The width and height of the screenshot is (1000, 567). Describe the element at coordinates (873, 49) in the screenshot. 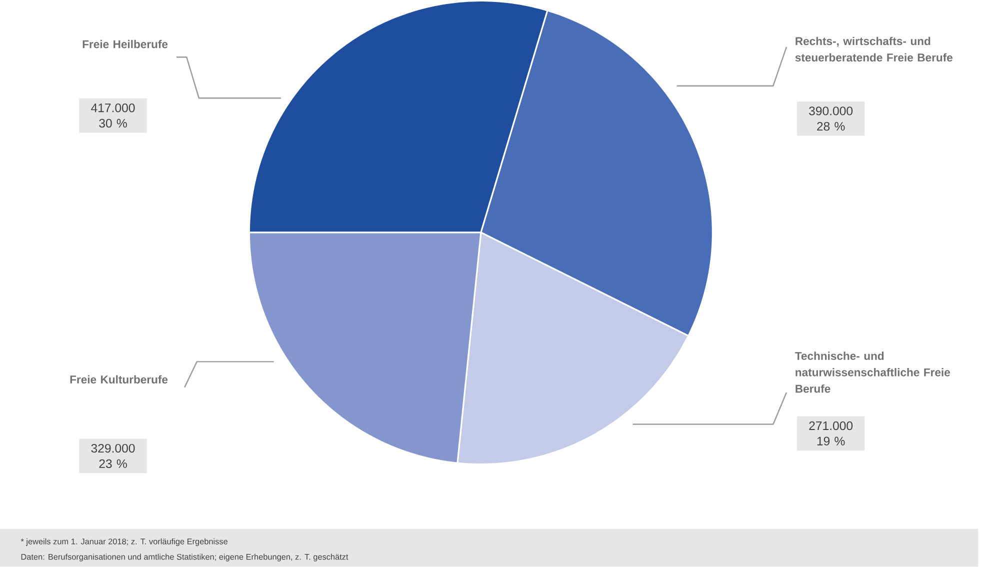

I see `slice-label: Rechts-, wirtschafts- und steuerberatende Freie Berufe` at that location.